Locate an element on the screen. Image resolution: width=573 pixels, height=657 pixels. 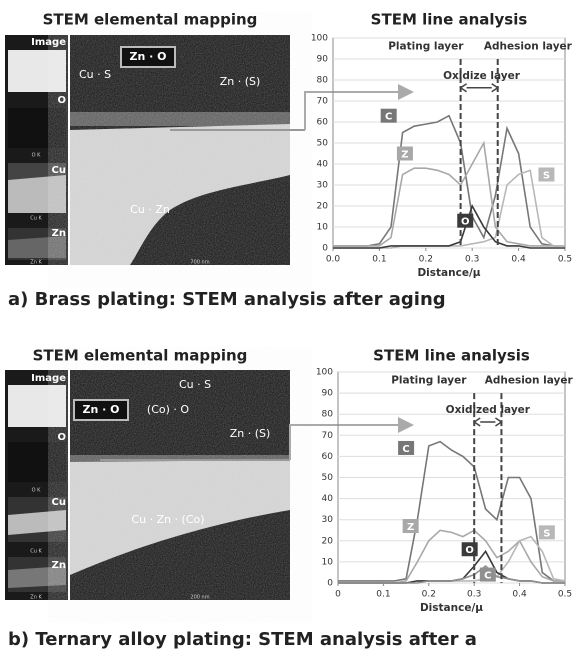
scale-bar: 200 nm is located at coordinates (199, 598).